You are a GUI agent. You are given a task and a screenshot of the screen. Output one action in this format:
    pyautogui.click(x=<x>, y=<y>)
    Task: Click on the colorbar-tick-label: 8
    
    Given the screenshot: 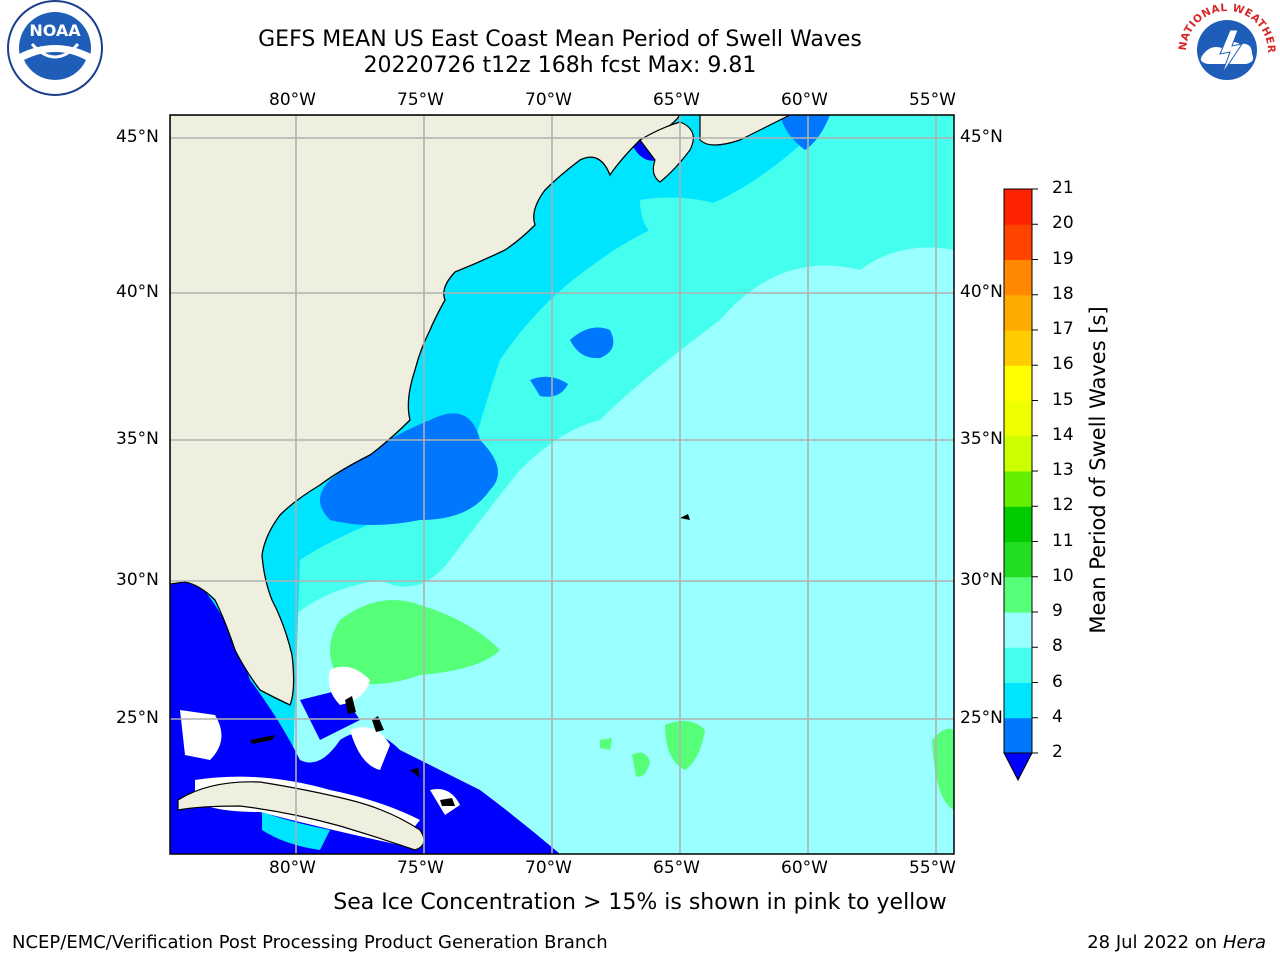 What is the action you would take?
    pyautogui.click(x=1057, y=646)
    